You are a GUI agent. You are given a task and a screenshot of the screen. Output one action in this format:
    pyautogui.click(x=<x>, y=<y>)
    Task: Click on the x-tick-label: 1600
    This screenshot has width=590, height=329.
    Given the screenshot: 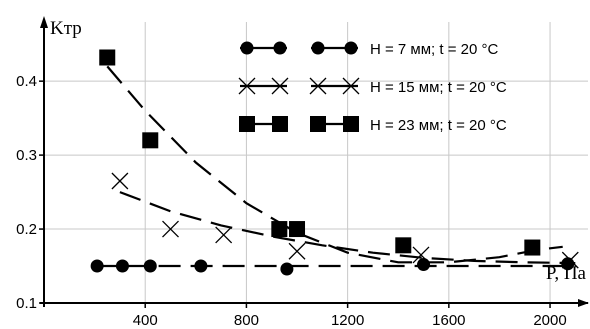 What is the action you would take?
    pyautogui.click(x=448, y=320)
    